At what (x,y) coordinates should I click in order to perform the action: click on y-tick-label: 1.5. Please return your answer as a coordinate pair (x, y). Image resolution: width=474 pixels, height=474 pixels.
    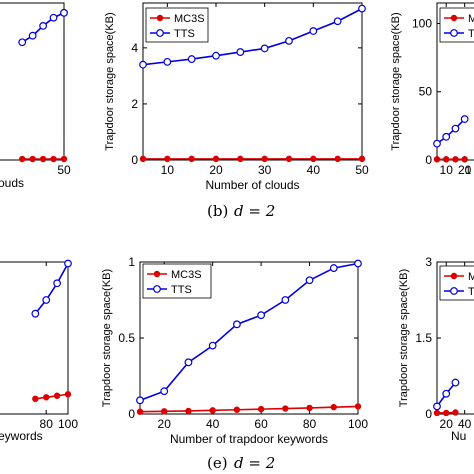
    Looking at the image, I should click on (423, 338).